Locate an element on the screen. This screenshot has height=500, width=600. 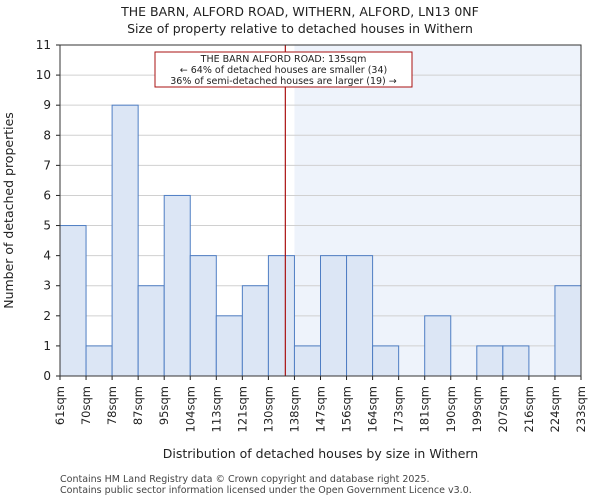
x-tick-label-87sqm: 87sqm is located at coordinates (138, 405).